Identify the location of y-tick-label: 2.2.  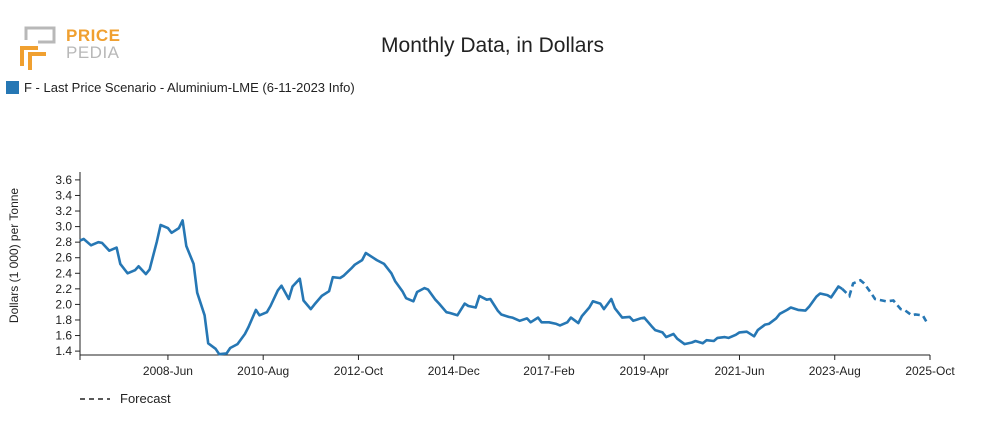
(63, 289).